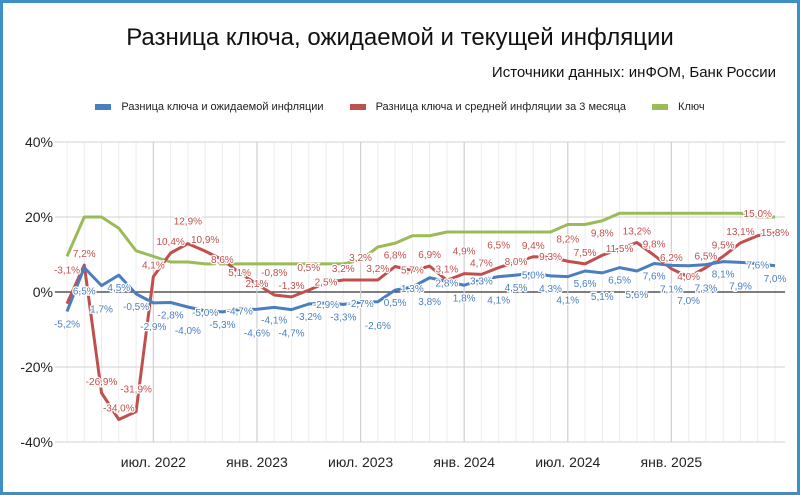 The image size is (800, 495). What do you see at coordinates (620, 249) in the screenshot?
I see `data-label: 11,5%` at bounding box center [620, 249].